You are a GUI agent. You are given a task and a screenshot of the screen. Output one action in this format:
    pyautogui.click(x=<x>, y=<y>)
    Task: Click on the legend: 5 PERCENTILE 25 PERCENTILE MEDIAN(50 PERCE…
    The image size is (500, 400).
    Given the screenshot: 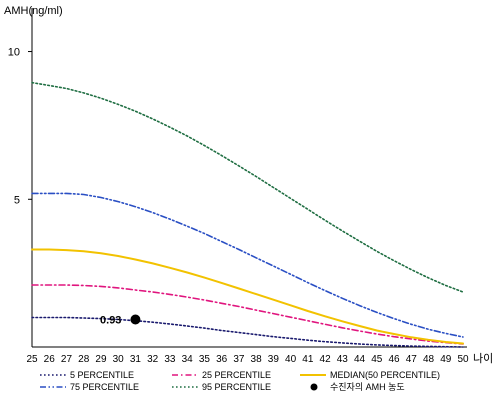 What is the action you would take?
    pyautogui.click(x=240, y=381)
    